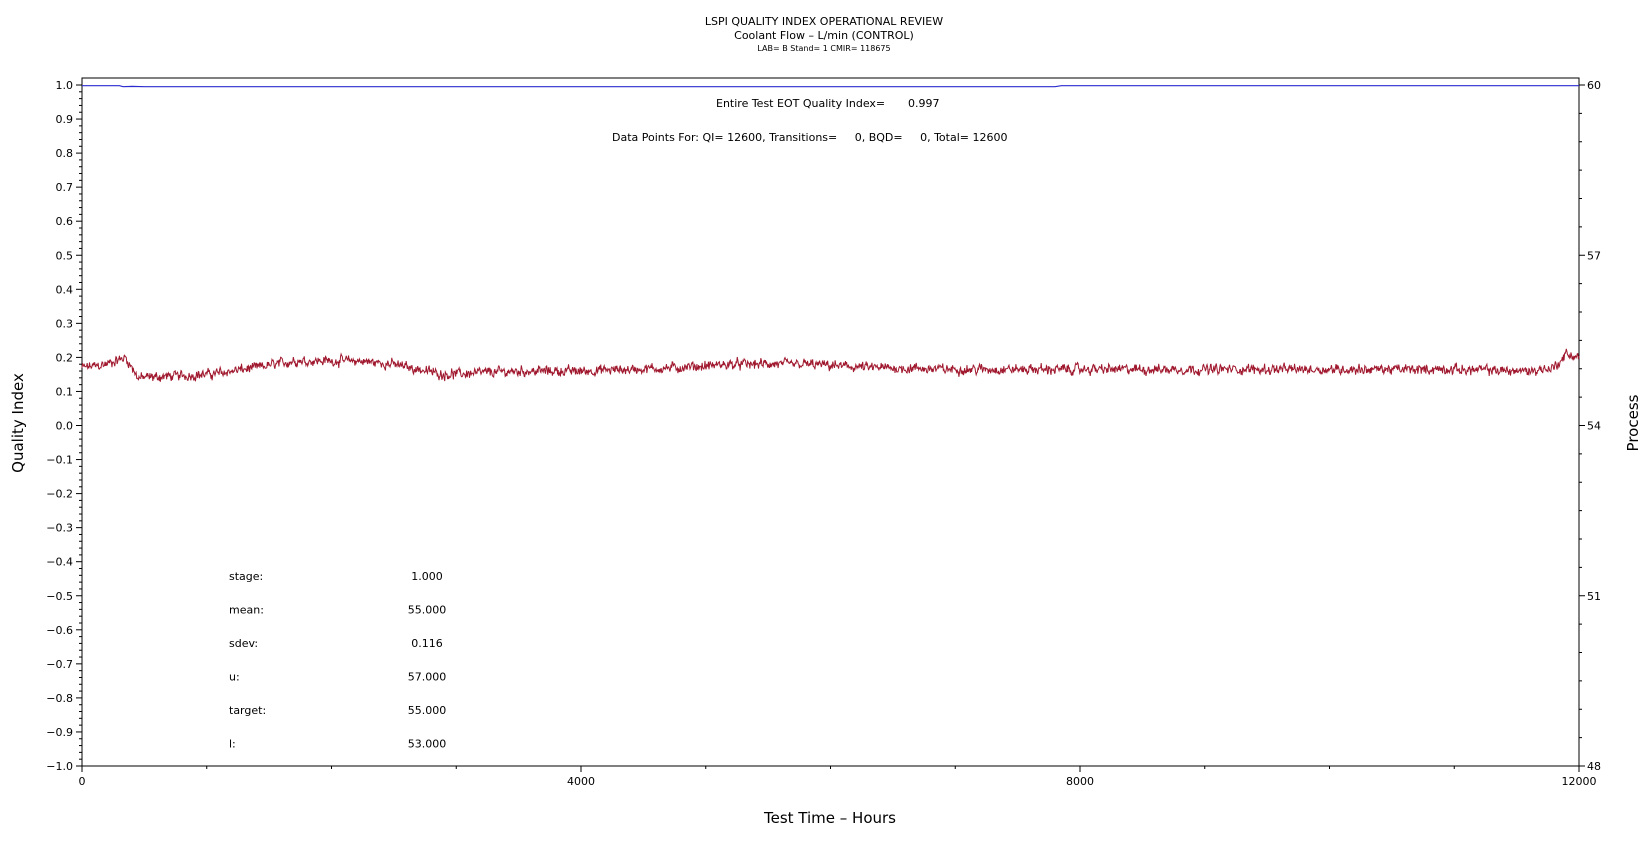 The height and width of the screenshot is (845, 1648). Describe the element at coordinates (824, 21) in the screenshot. I see `chart-title: LSPI QUALITY INDEX OPERATIONAL REVIEW` at that location.